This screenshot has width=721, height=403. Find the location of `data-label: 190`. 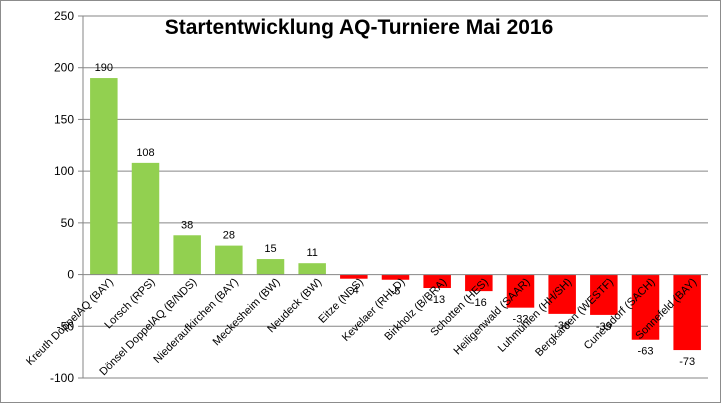

data-label: 190 is located at coordinates (104, 68).